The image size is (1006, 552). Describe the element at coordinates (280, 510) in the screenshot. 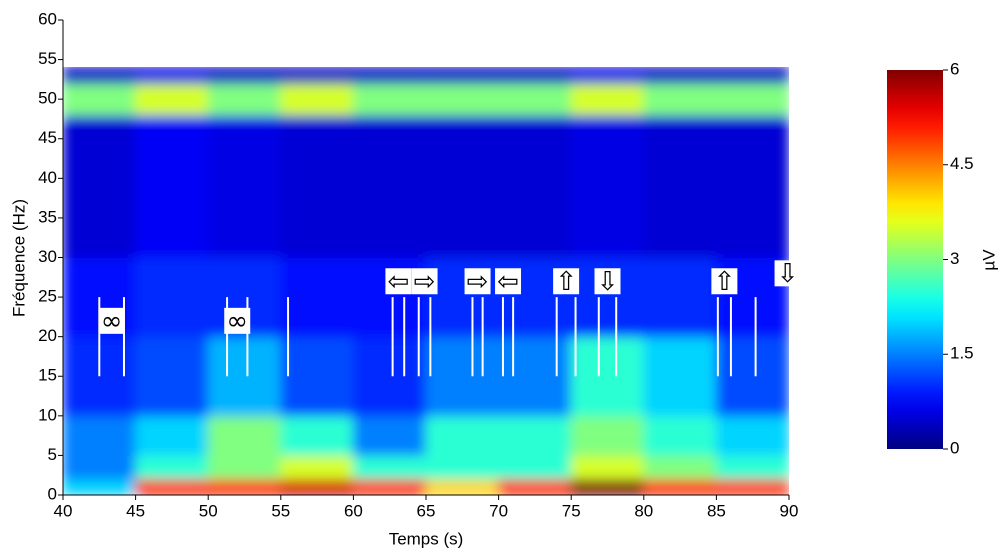

I see `x-tick-label: 55` at that location.